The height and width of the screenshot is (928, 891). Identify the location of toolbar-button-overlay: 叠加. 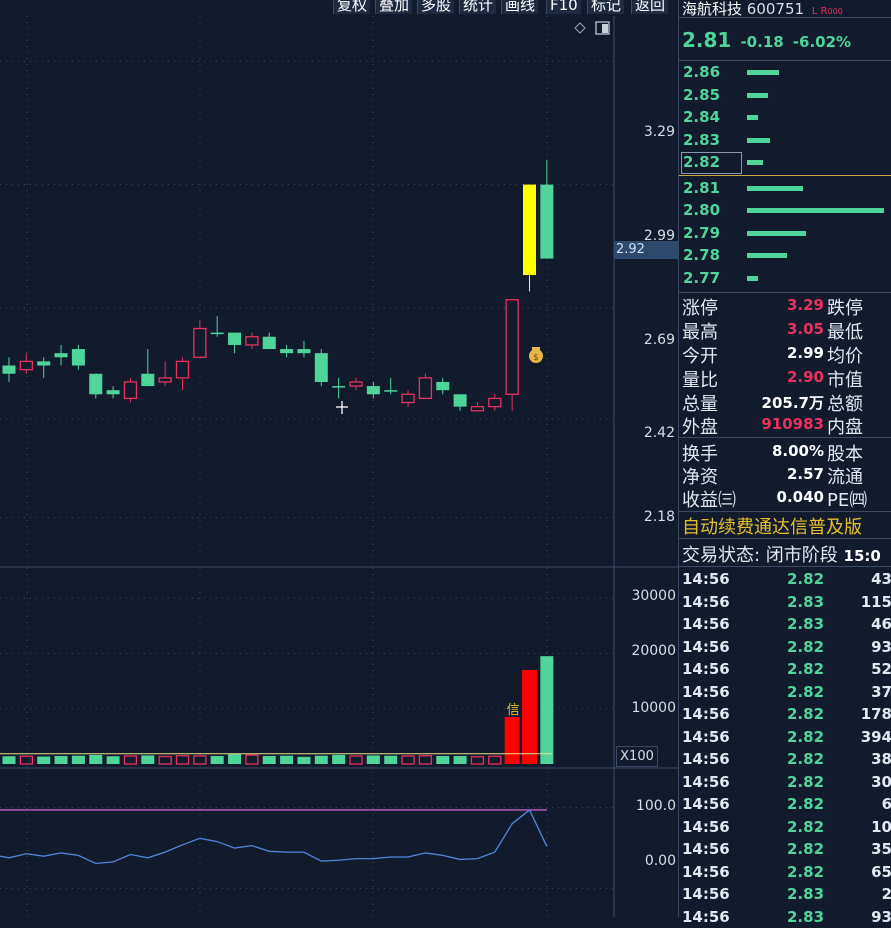
(394, 7).